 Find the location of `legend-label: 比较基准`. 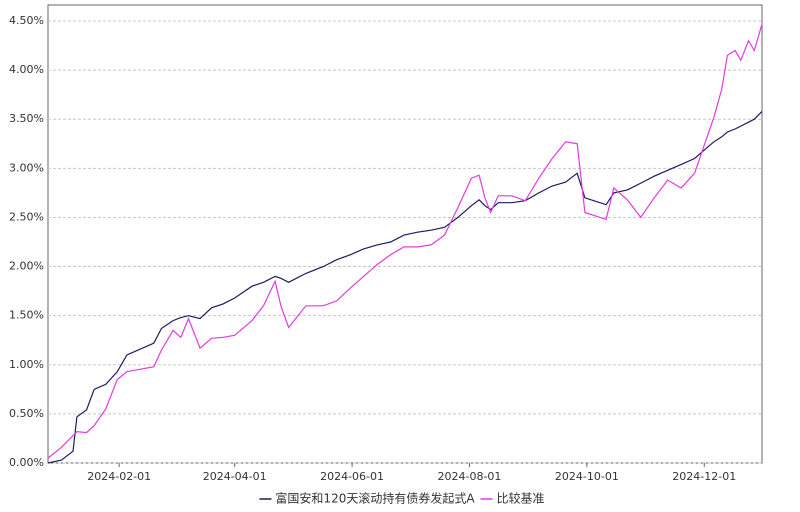

legend-label: 比较基准 is located at coordinates (521, 498).